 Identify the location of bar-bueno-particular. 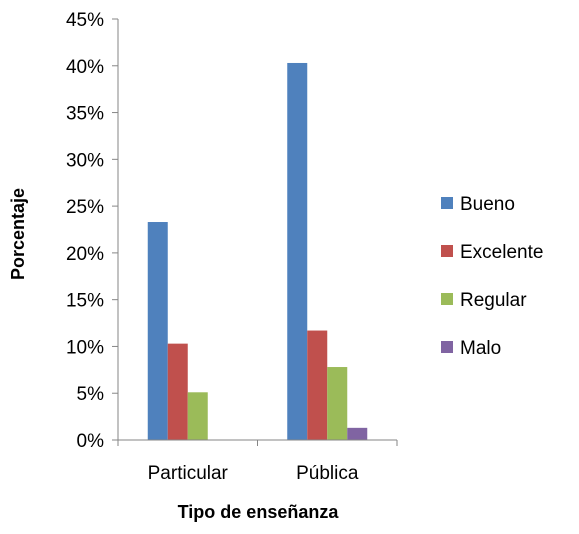
(157, 331).